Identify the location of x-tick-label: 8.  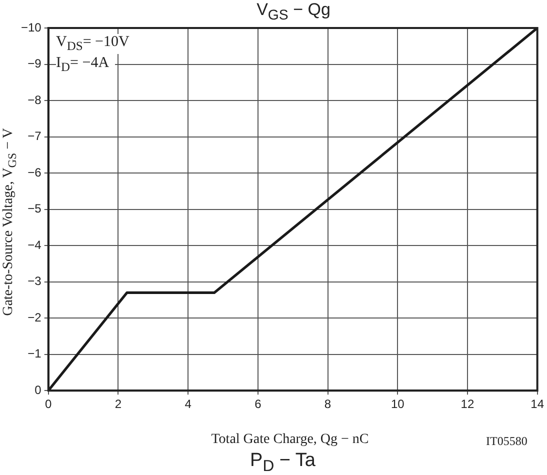
(328, 404).